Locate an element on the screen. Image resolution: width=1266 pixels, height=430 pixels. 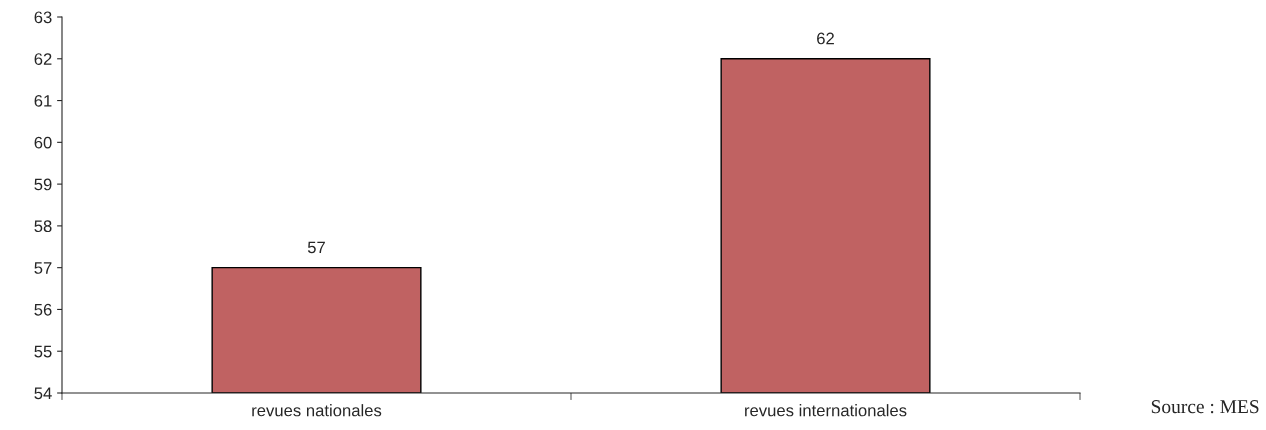
x-tick-label: revues nationales is located at coordinates (317, 410).